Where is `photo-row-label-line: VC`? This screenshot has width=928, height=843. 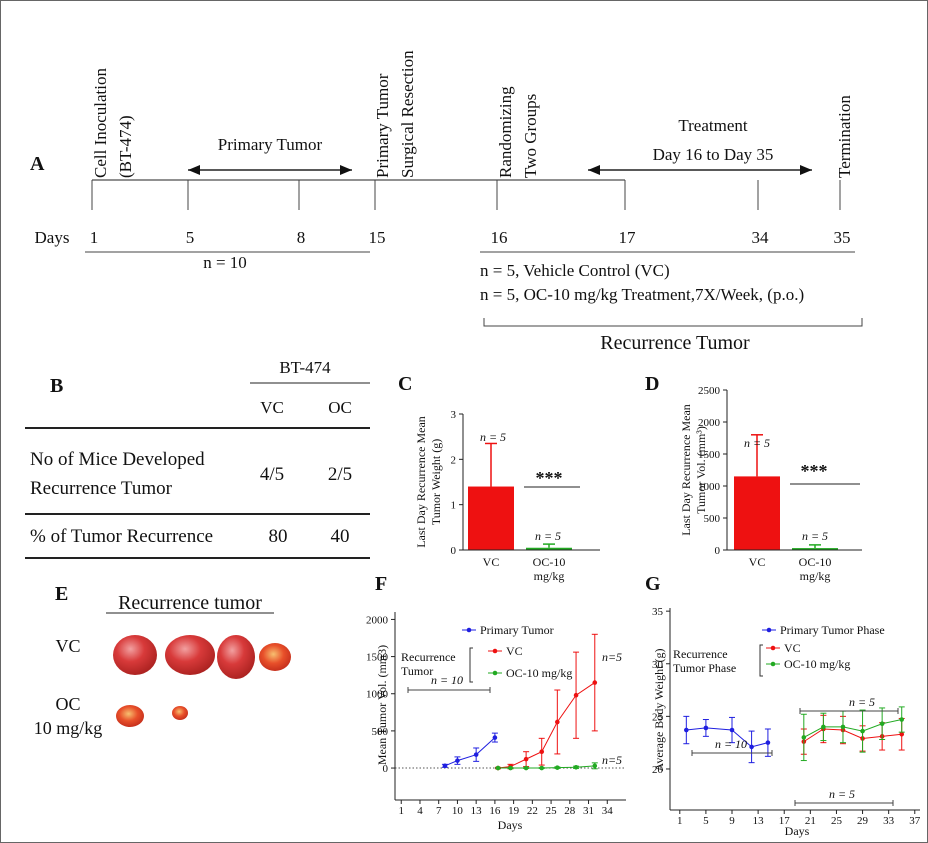
photo-row-label-line: VC is located at coordinates (67, 646).